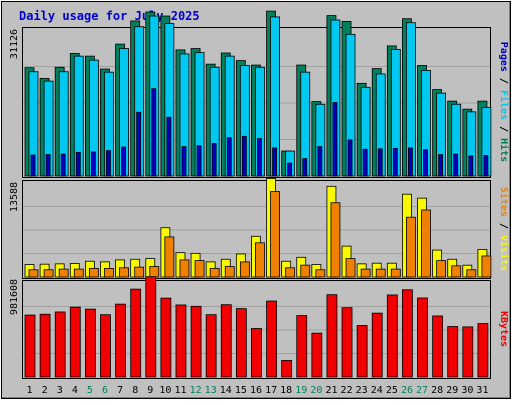  What do you see at coordinates (271, 390) in the screenshot?
I see `x-tick-label-day-17: 17` at bounding box center [271, 390].